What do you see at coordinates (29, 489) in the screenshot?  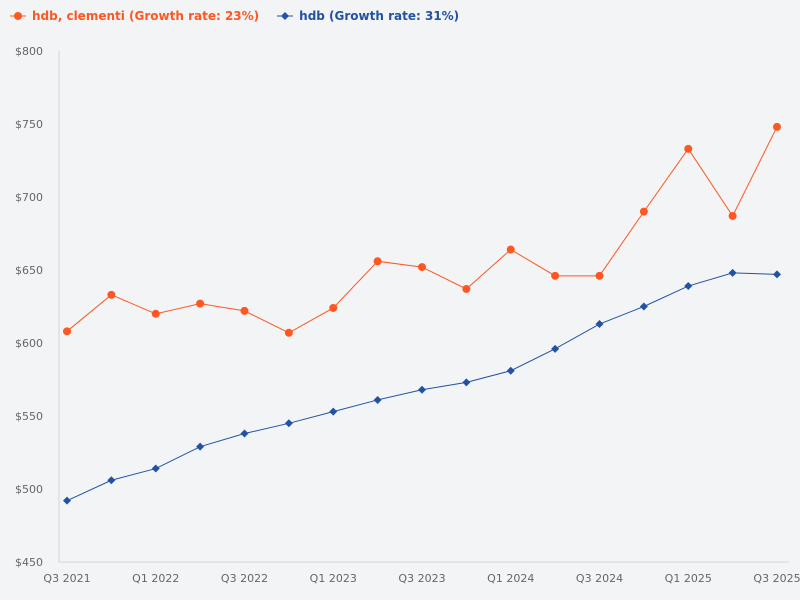 I see `y-tick-label: $500` at bounding box center [29, 489].